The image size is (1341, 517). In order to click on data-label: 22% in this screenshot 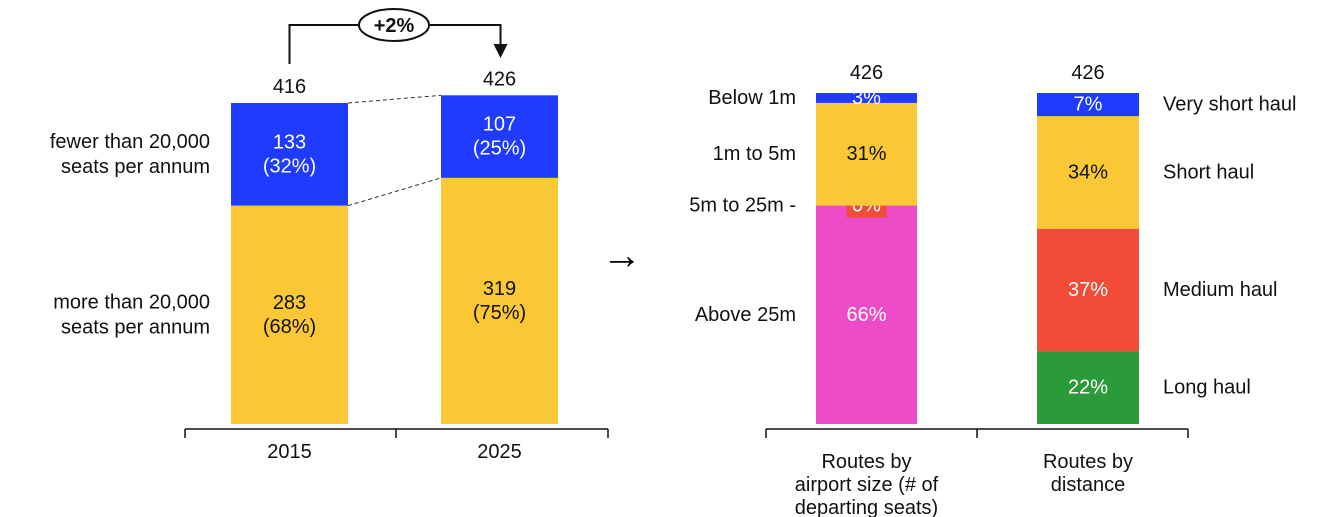, I will do `click(1088, 388)`.